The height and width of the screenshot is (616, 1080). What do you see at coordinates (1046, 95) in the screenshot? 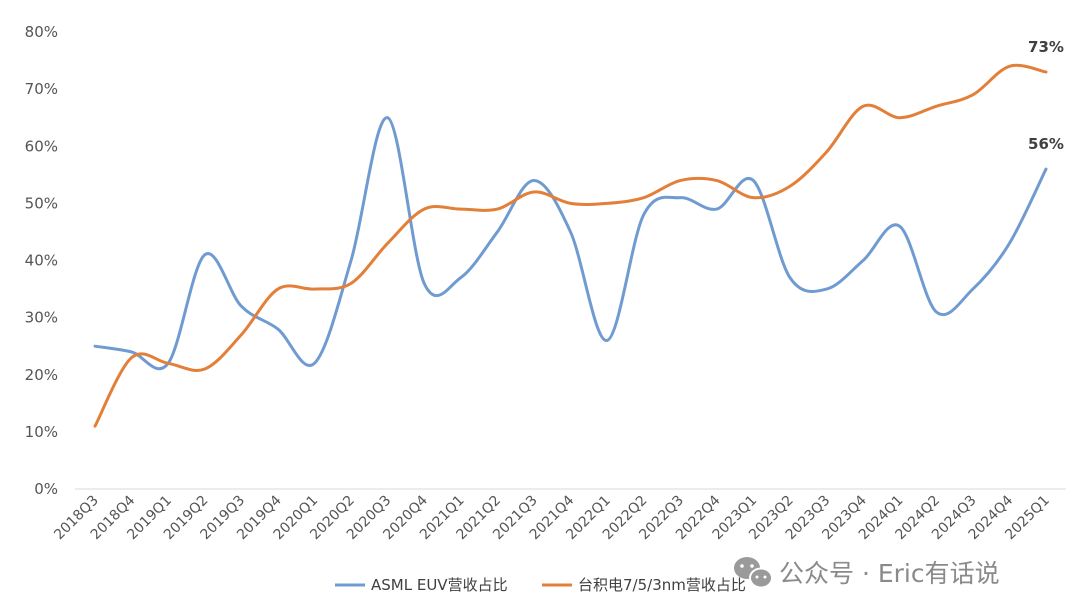
I see `data-labels: 56% 73%` at bounding box center [1046, 95].